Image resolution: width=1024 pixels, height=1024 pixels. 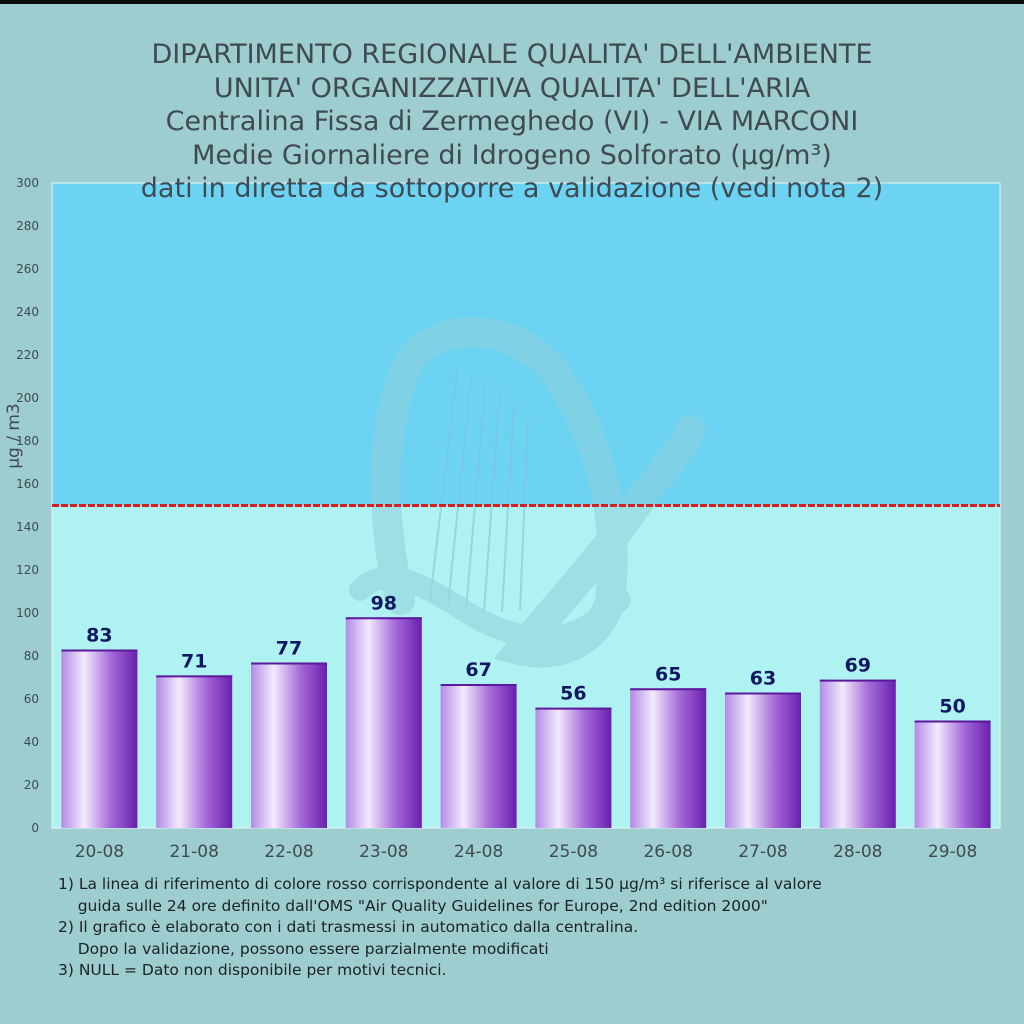 What do you see at coordinates (952, 852) in the screenshot?
I see `x-tick-label: 29-08` at bounding box center [952, 852].